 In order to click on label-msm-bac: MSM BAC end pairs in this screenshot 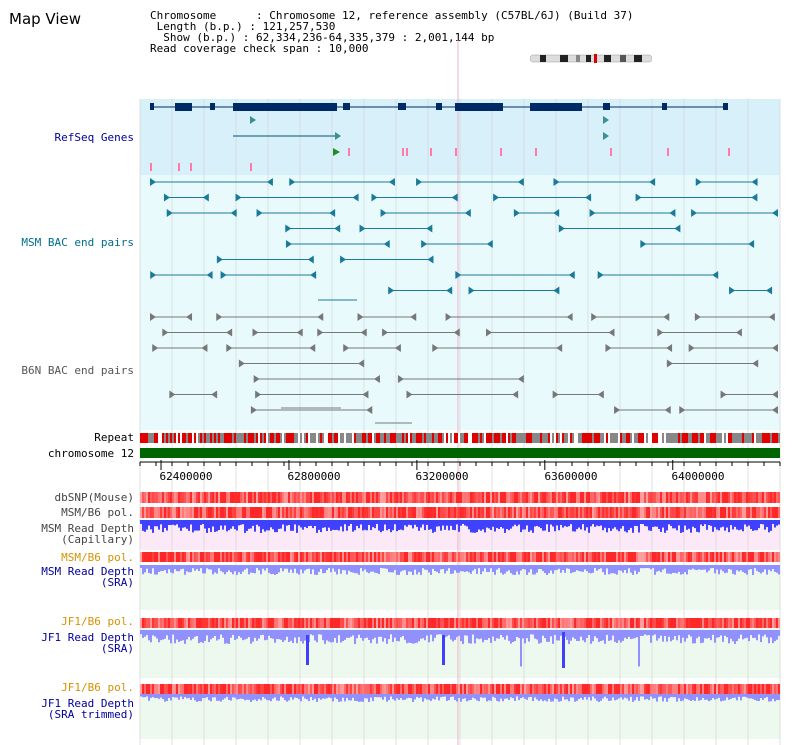, I will do `click(77, 242)`.